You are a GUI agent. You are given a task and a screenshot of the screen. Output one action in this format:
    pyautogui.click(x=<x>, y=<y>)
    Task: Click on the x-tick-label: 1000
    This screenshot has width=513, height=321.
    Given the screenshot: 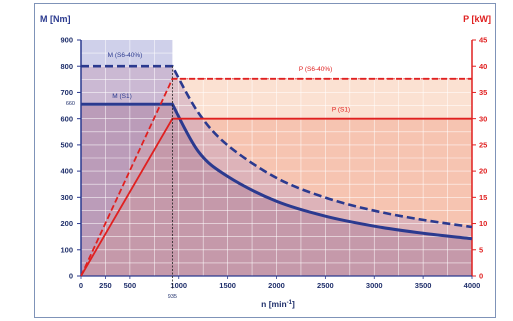 What is the action you would take?
    pyautogui.click(x=178, y=285)
    